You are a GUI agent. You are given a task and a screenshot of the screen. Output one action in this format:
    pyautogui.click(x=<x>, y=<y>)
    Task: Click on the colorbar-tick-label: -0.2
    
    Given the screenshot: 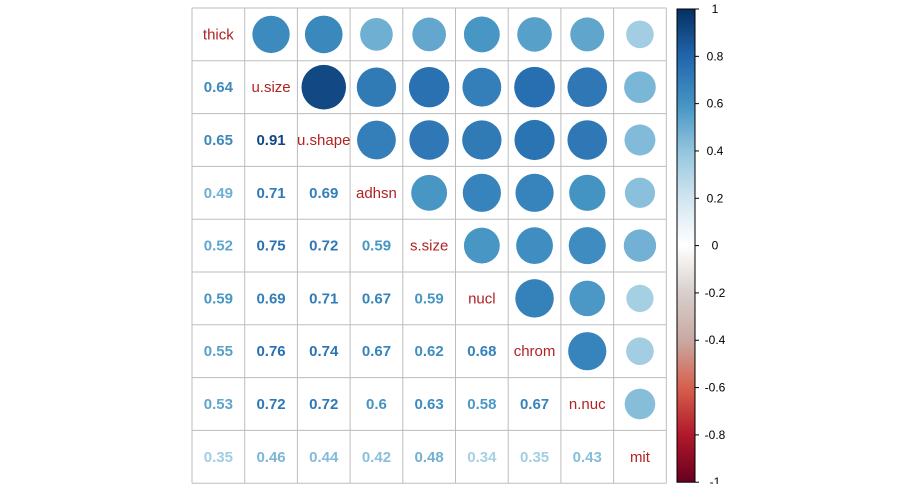 What is the action you would take?
    pyautogui.click(x=715, y=293)
    